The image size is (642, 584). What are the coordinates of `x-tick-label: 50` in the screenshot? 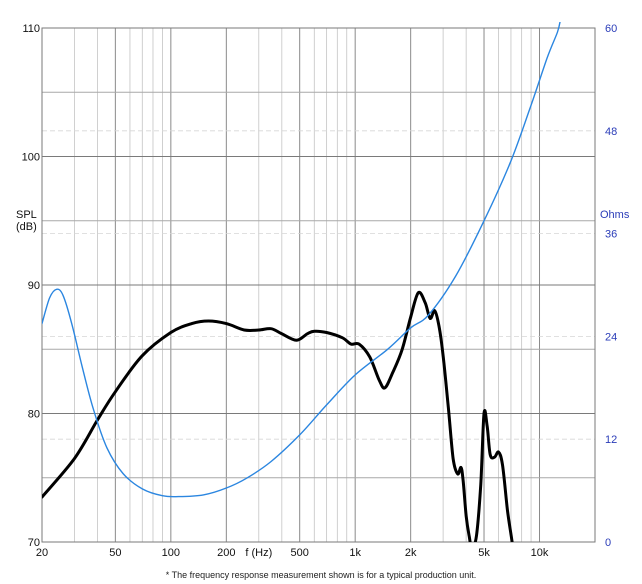 It's located at (115, 553).